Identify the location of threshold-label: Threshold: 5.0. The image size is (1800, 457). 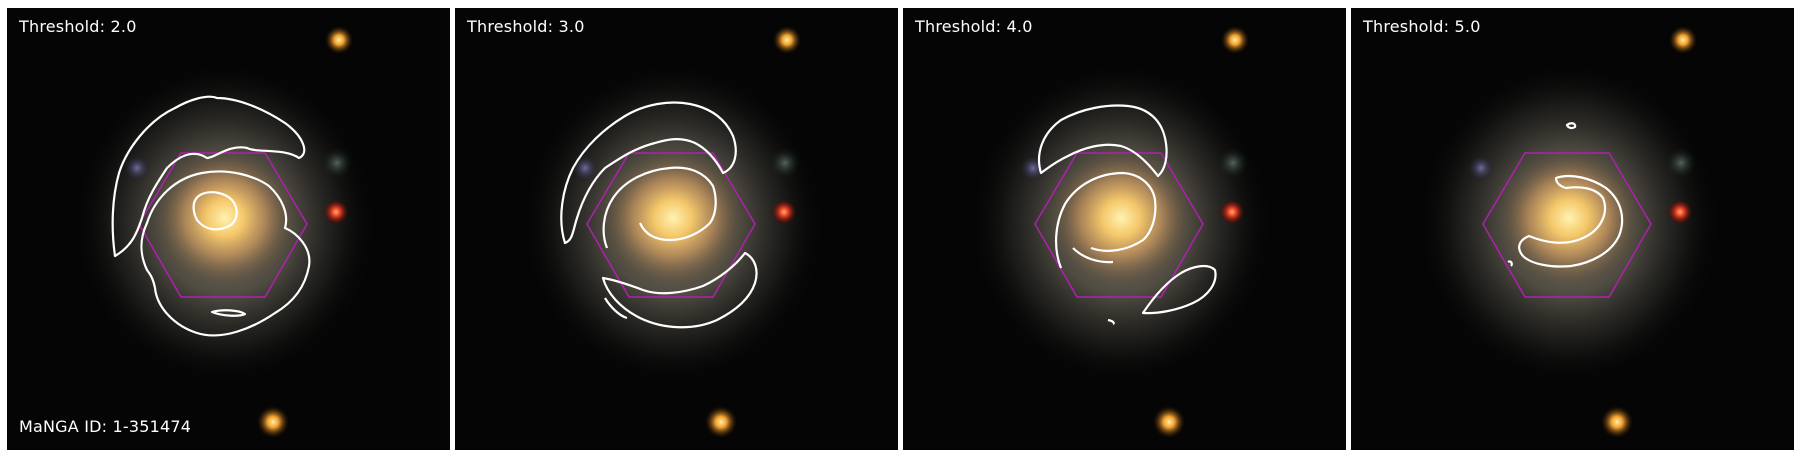
(1422, 26).